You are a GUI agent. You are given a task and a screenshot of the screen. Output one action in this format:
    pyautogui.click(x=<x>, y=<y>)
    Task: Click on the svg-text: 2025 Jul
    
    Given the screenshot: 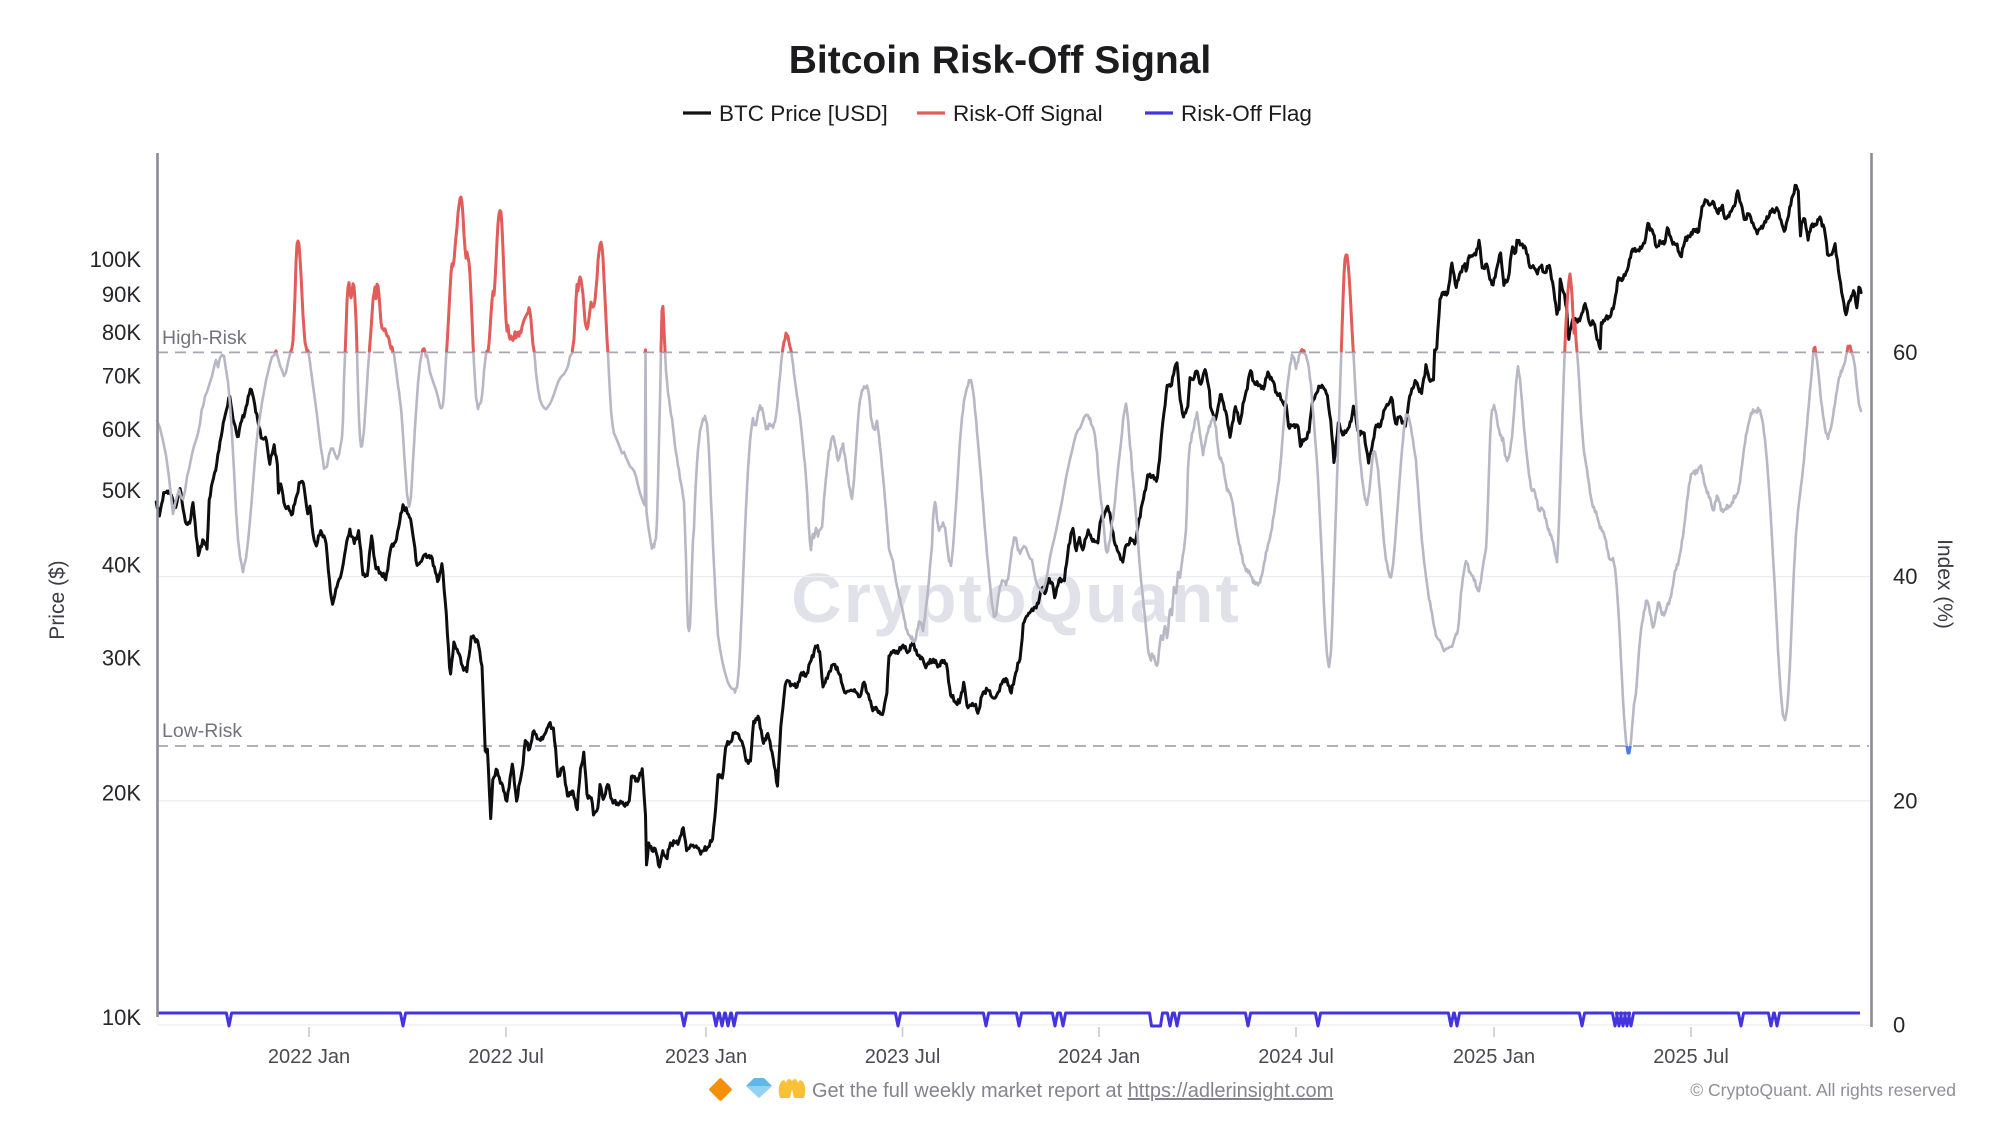 What is the action you would take?
    pyautogui.click(x=1691, y=1057)
    